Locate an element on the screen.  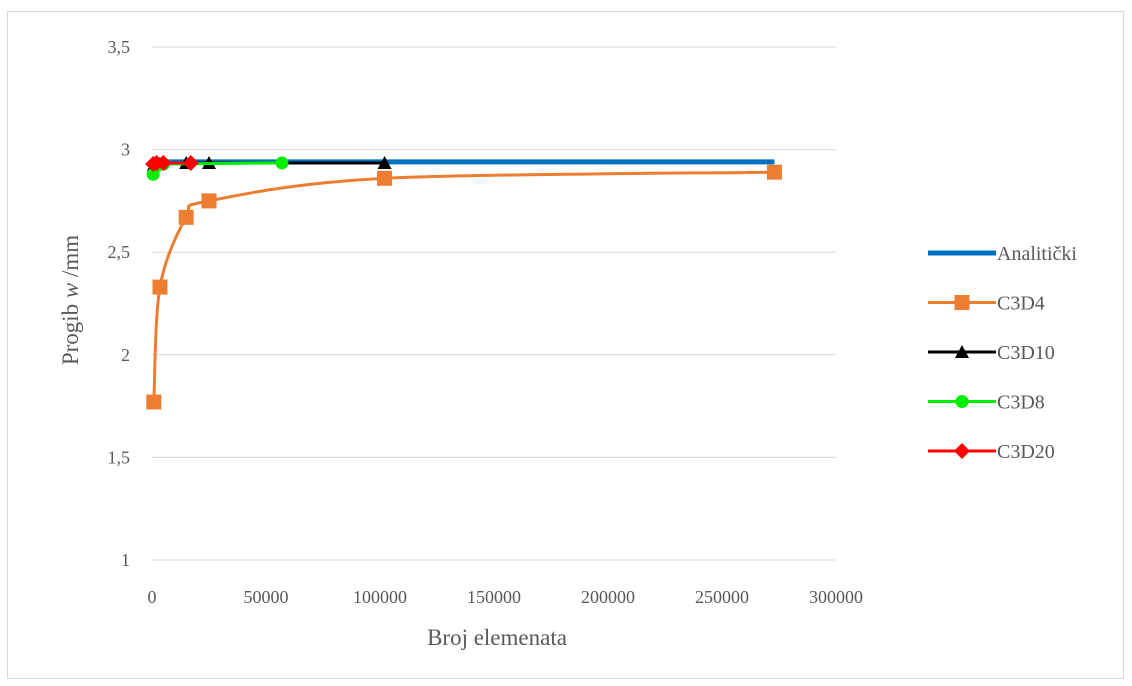
y-tick-label: 3 is located at coordinates (125, 150).